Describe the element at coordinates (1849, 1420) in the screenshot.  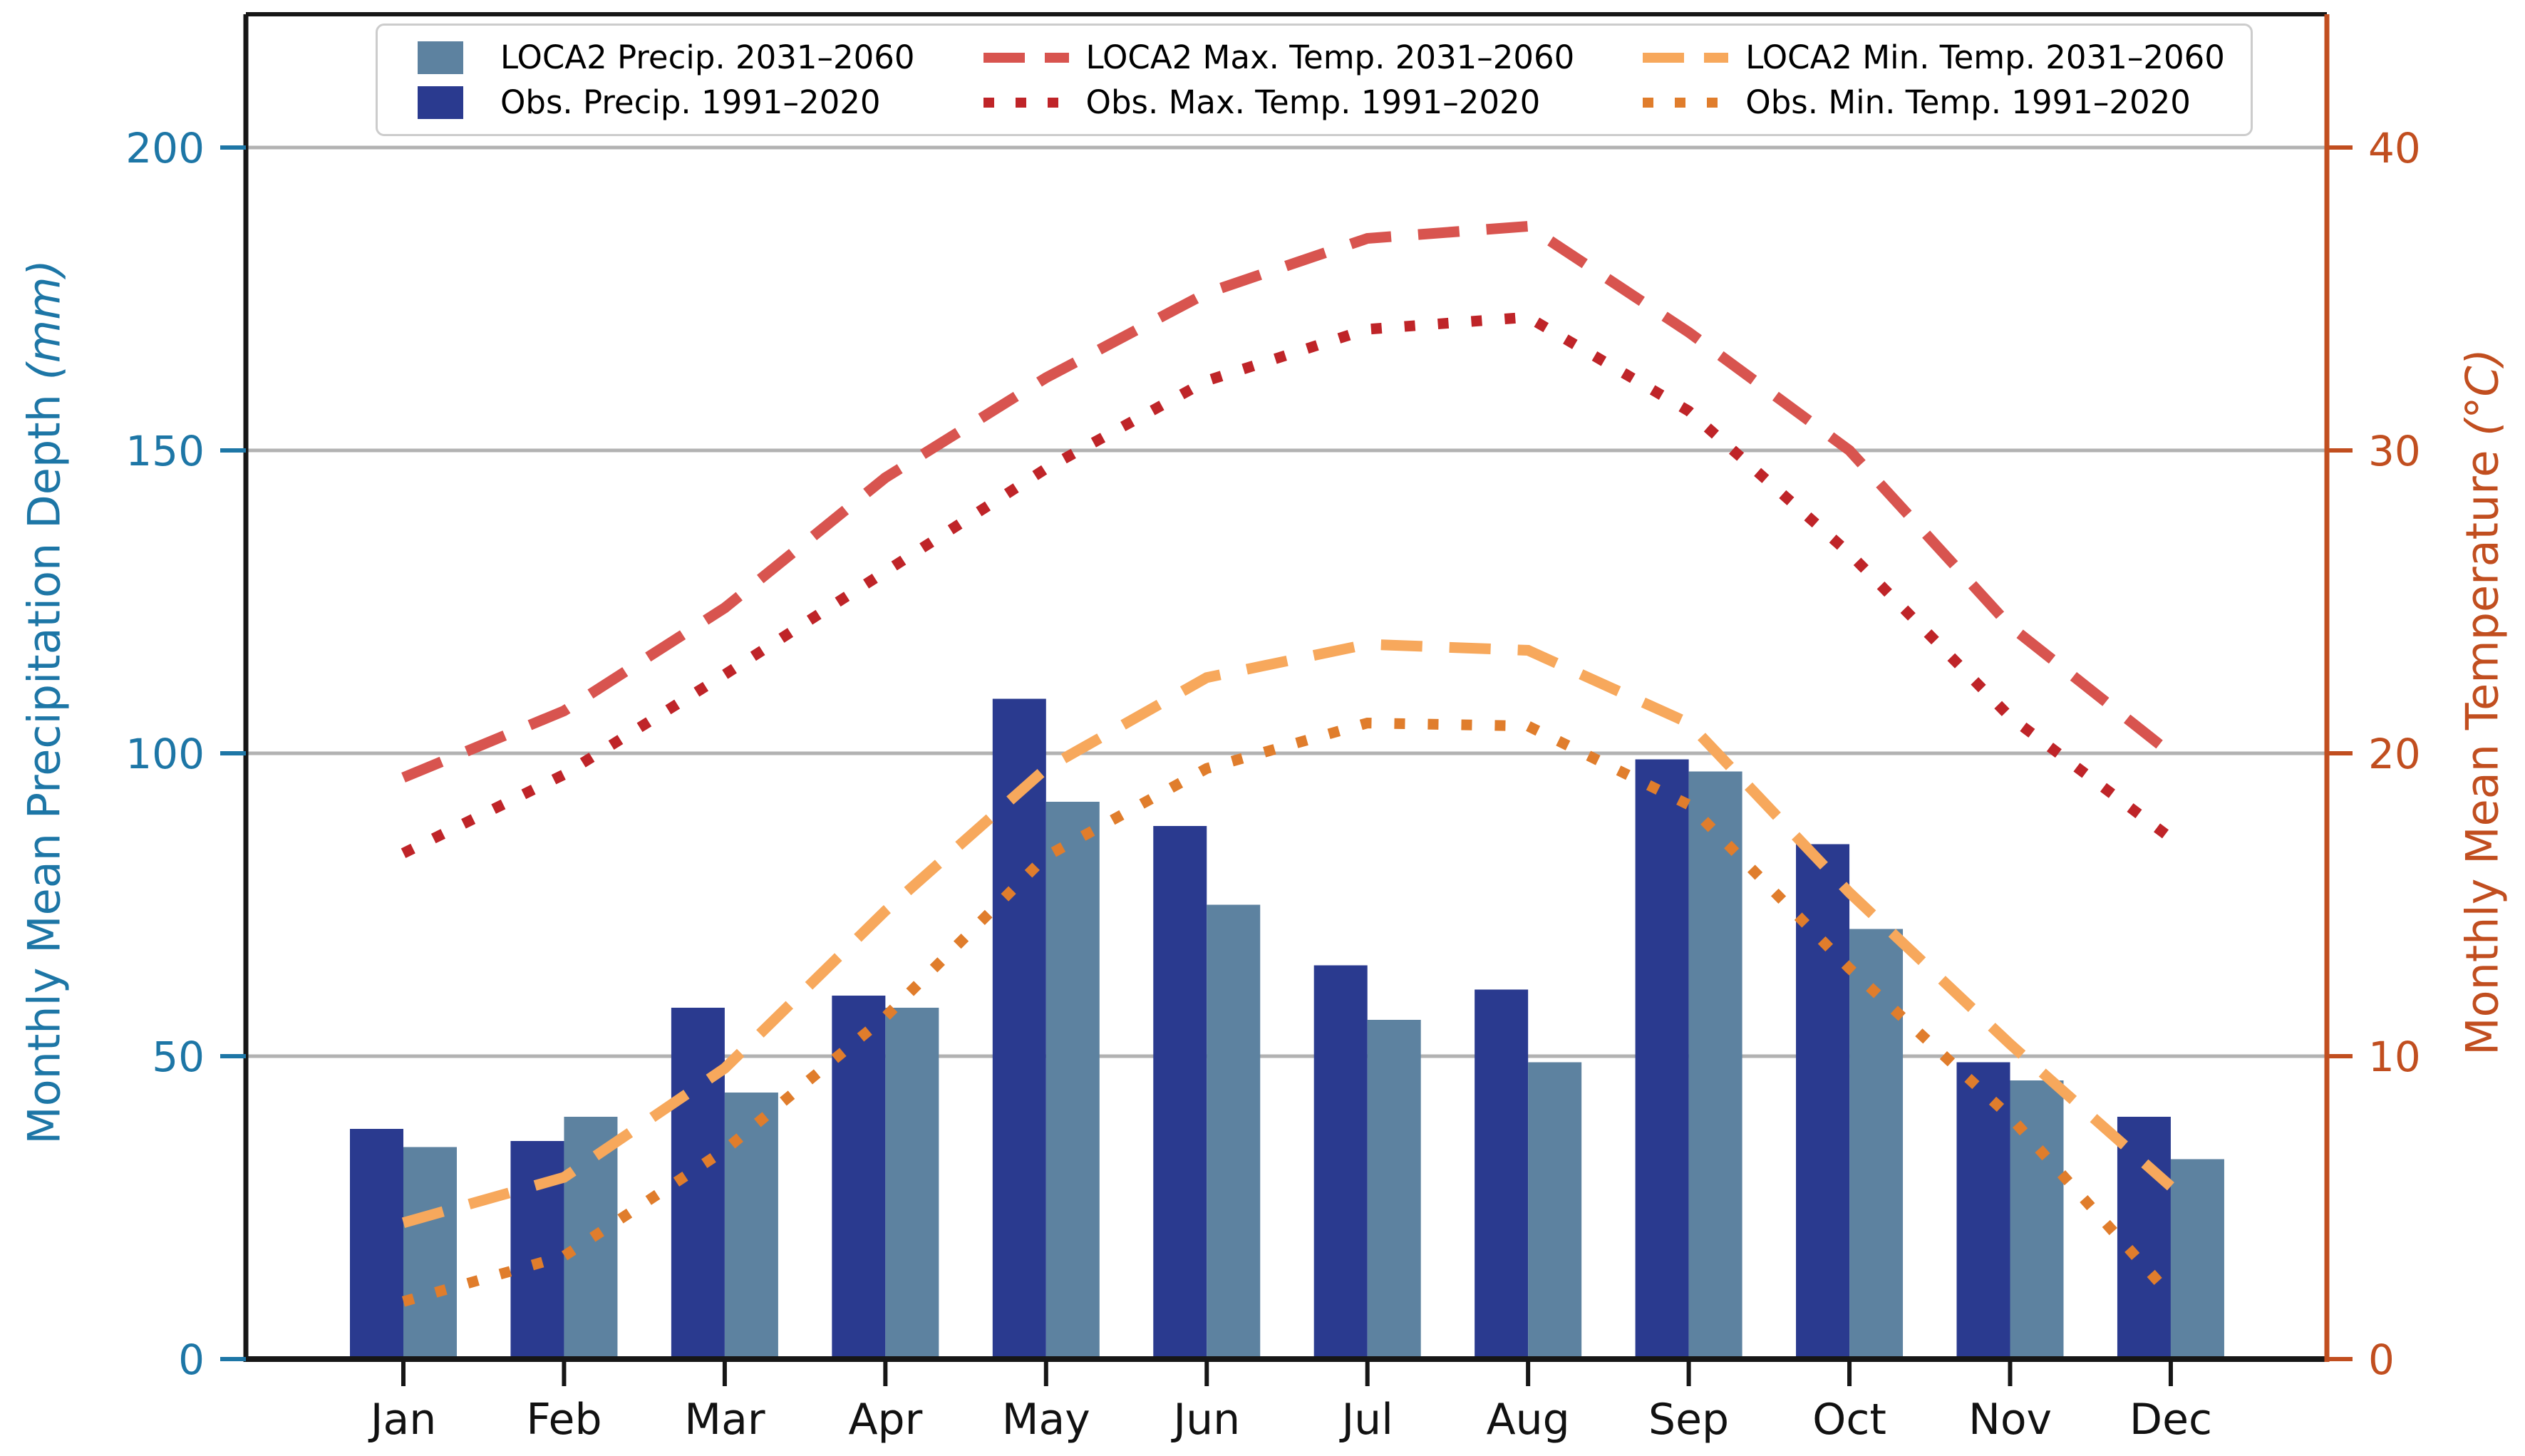
I see `x-tick-label-Oct: Oct` at that location.